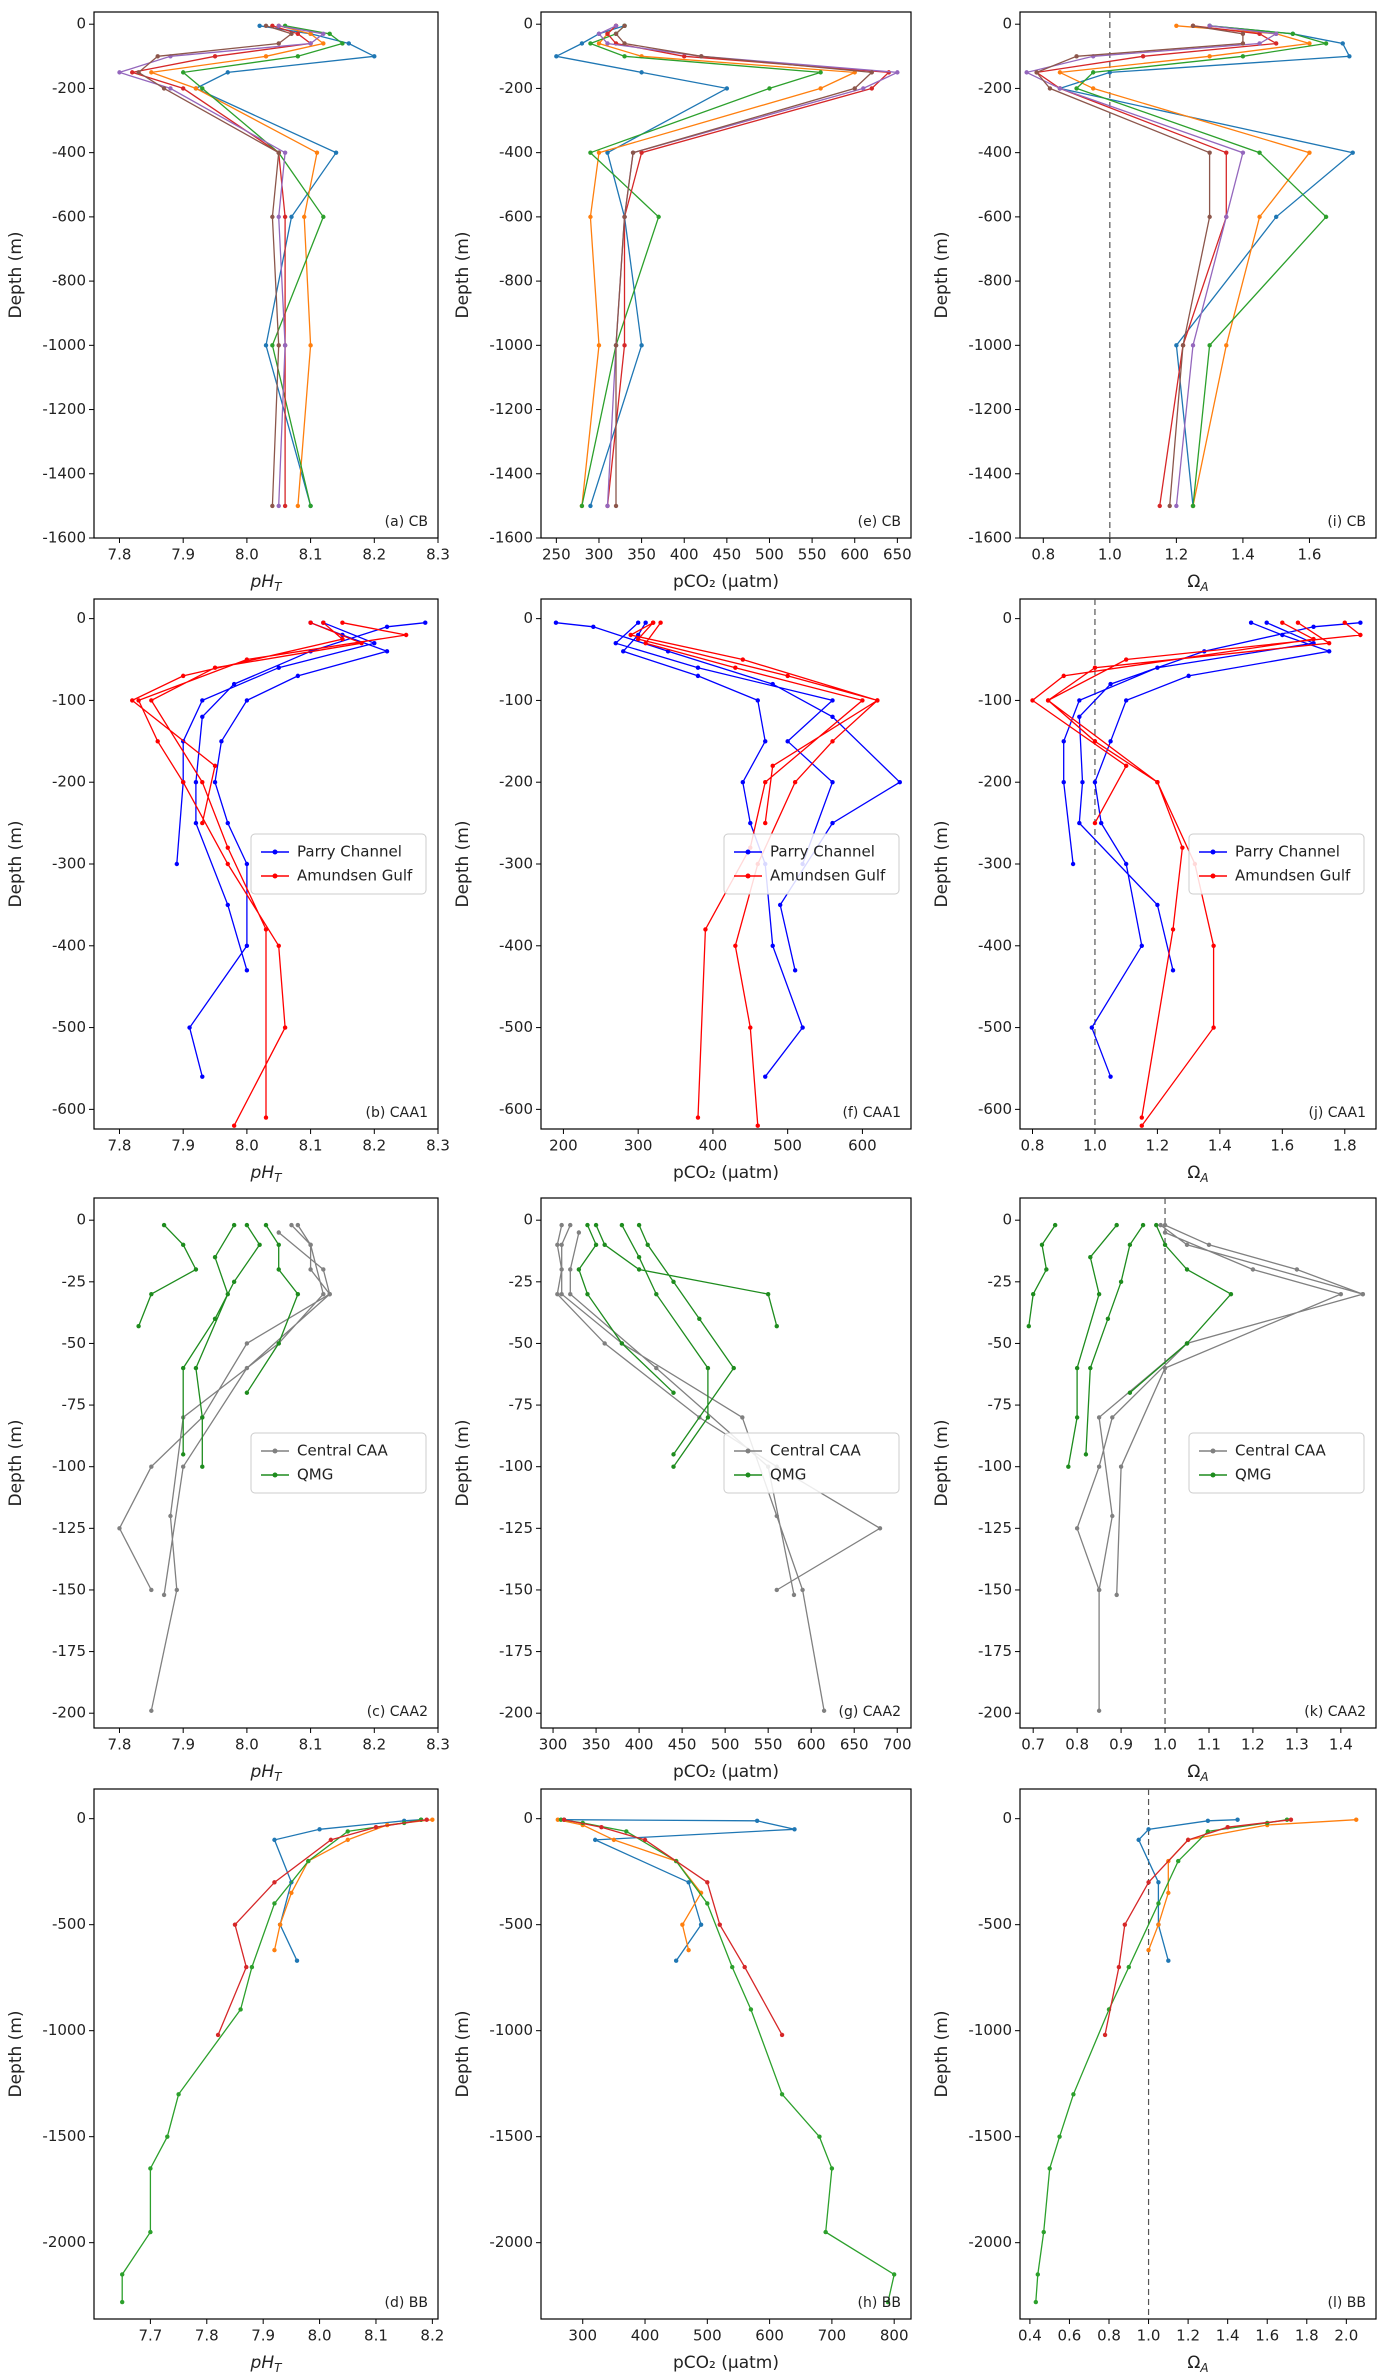 This screenshot has width=1381, height=2378. Describe the element at coordinates (516, 1651) in the screenshot. I see `y-tick-label: -175` at that location.